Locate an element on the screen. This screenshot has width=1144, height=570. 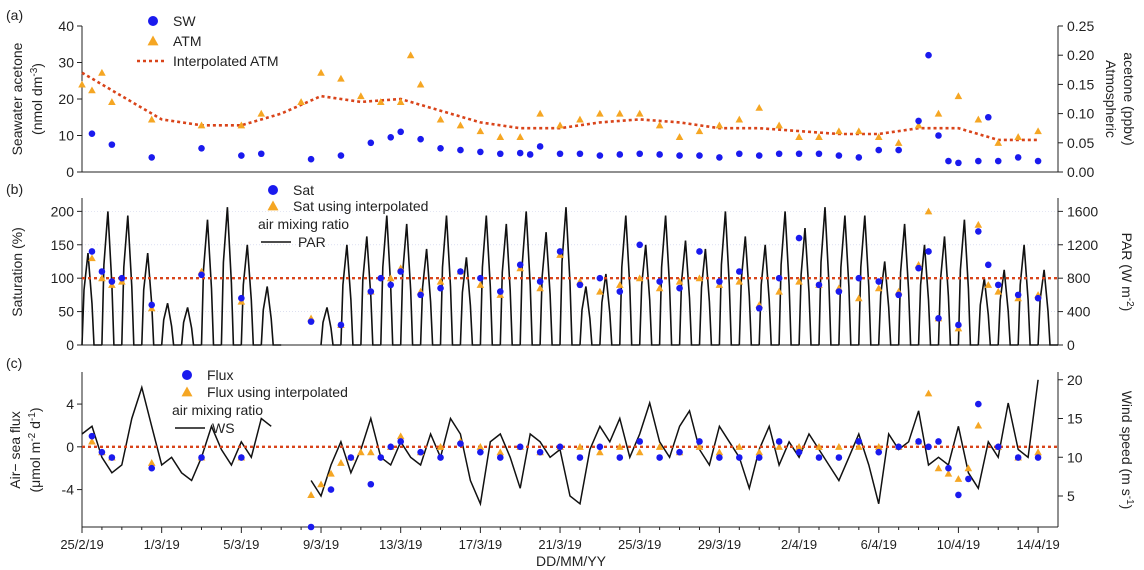
y2-axis-unit-part: acetone (ppbv) is located at coordinates (1129, 98).